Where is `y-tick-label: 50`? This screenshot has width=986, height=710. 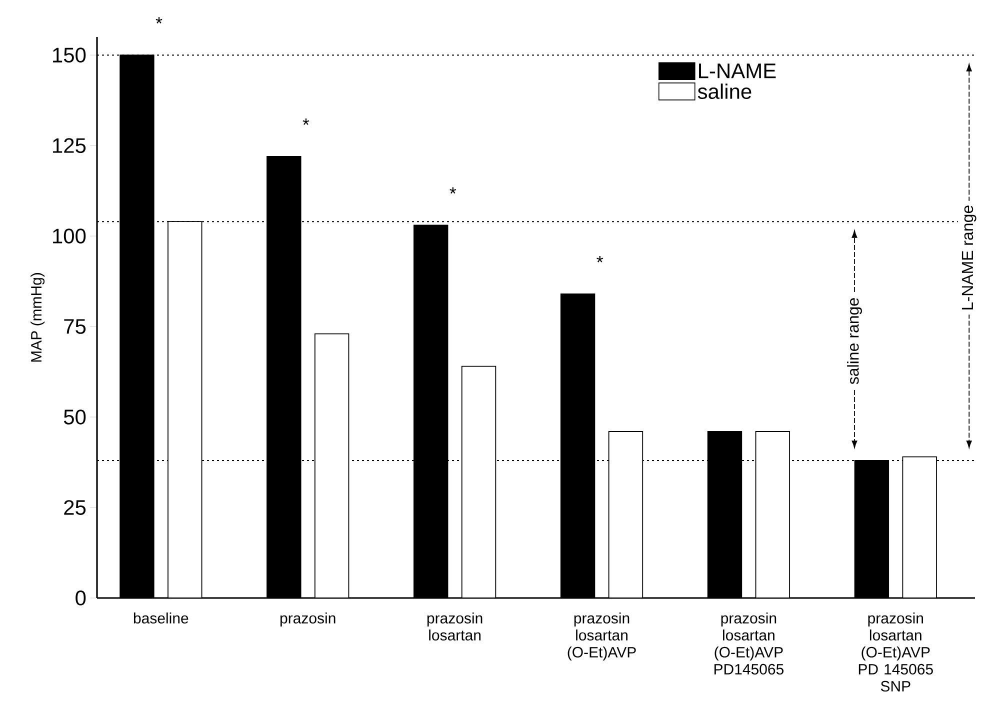
y-tick-label: 50 is located at coordinates (75, 417).